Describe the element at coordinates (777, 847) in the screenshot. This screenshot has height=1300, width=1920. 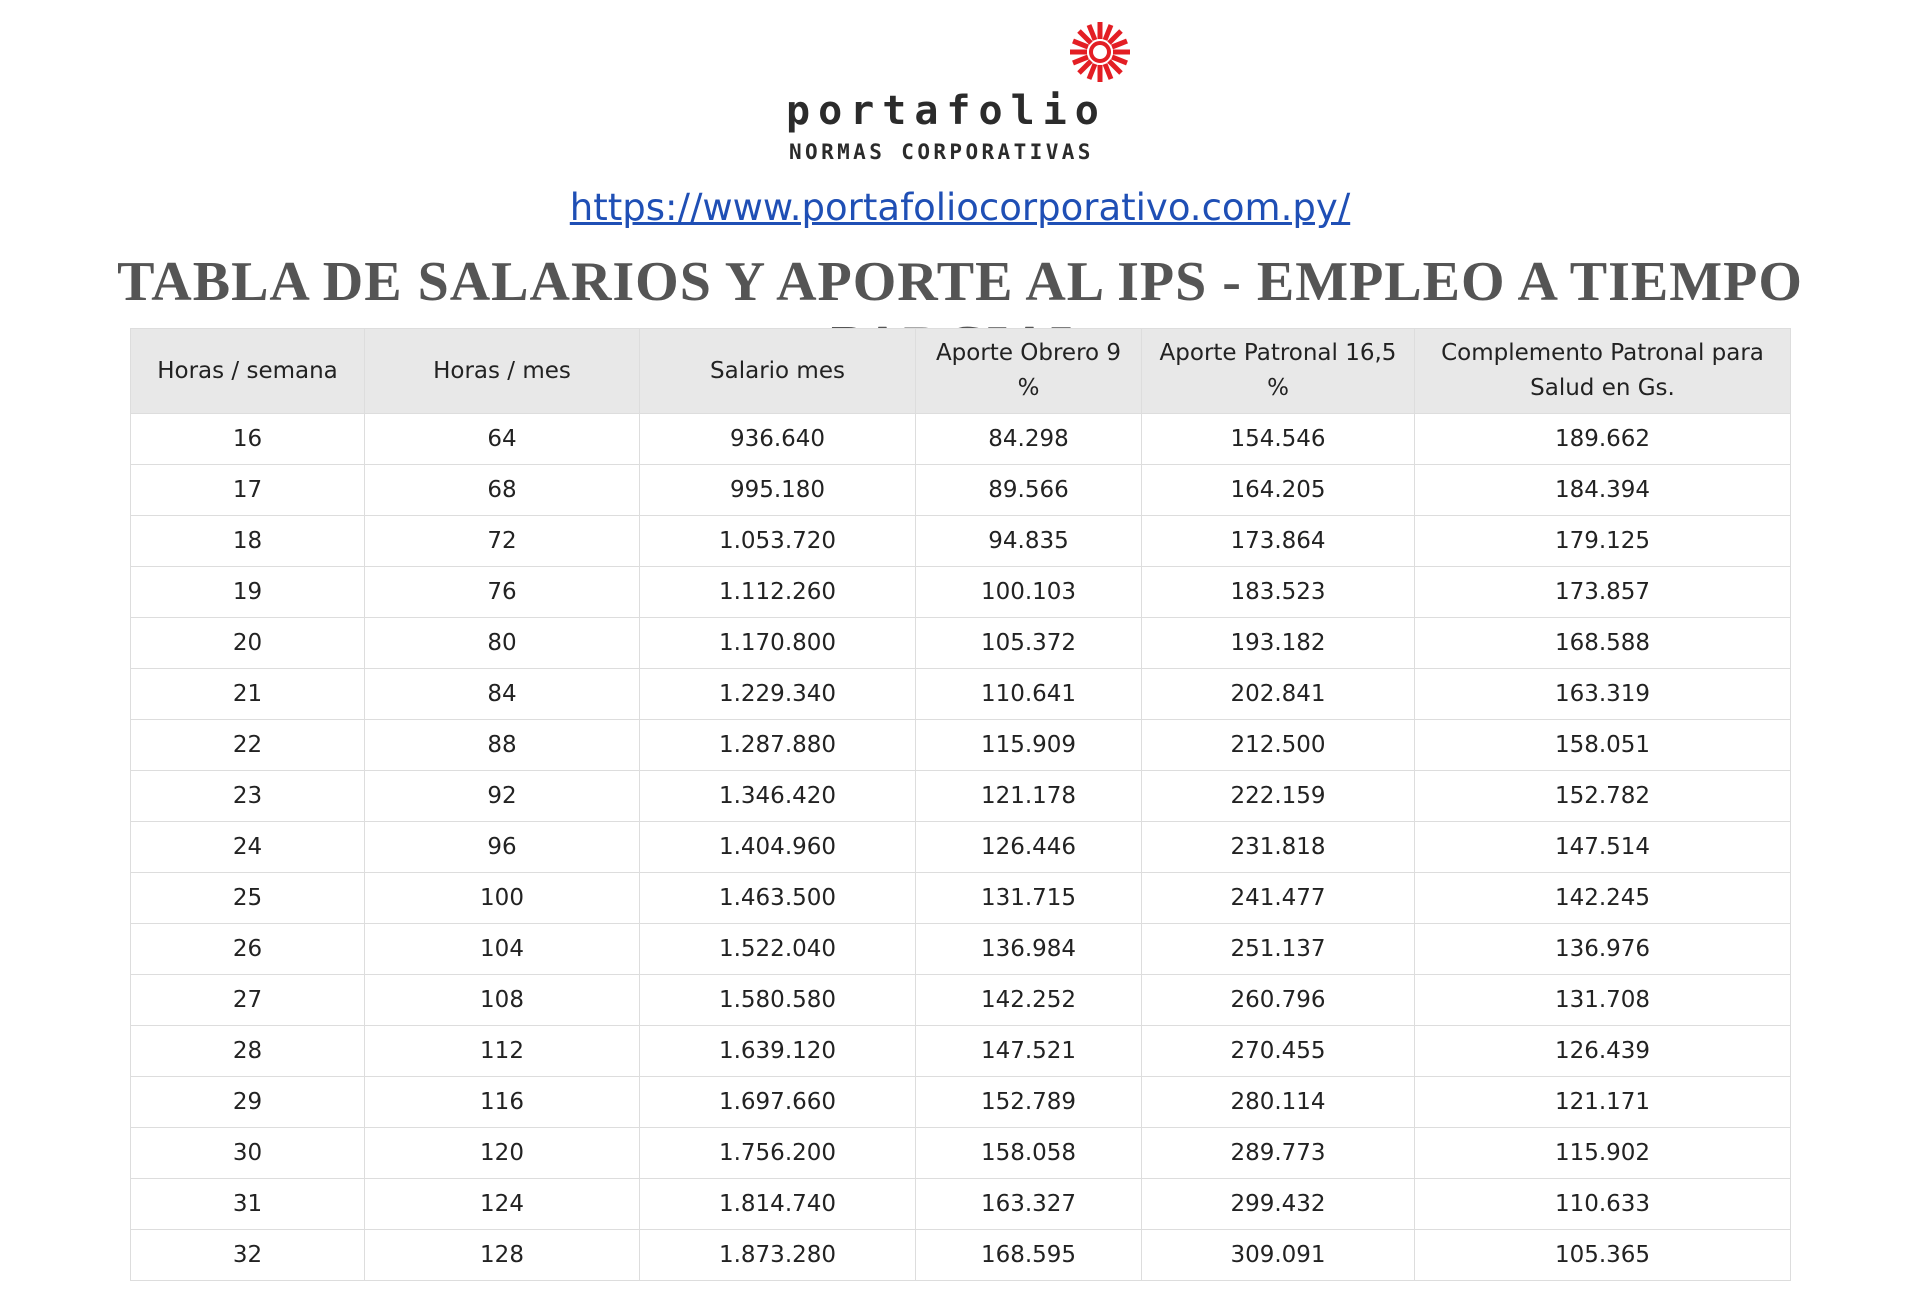
I see `table-cell: 1.404.960` at that location.